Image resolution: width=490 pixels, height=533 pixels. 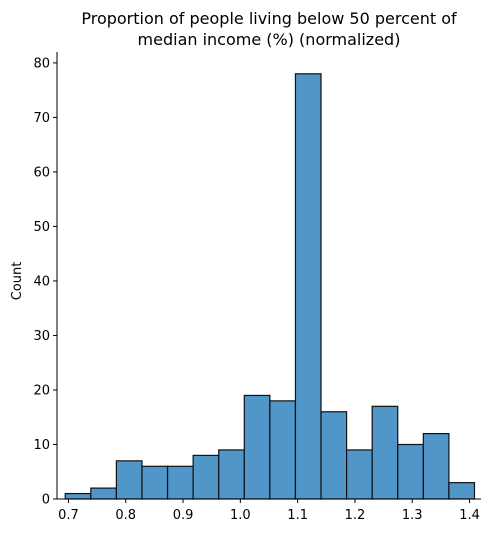 What do you see at coordinates (41, 172) in the screenshot?
I see `y-tick-label: 60` at bounding box center [41, 172].